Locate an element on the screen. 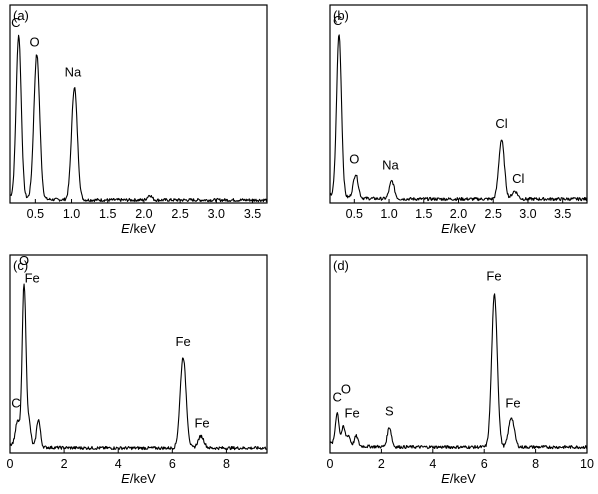 Image resolution: width=598 pixels, height=494 pixels. peak-label: S is located at coordinates (389, 410).